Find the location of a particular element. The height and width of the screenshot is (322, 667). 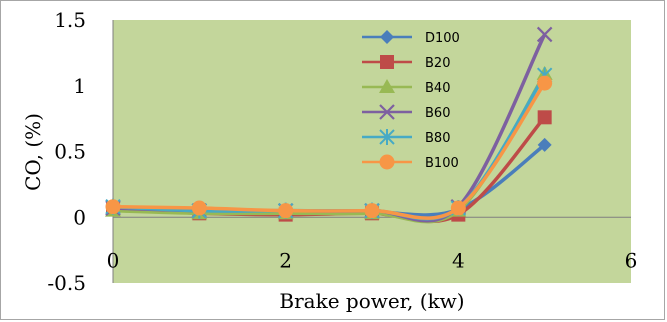

legend-label: B60 is located at coordinates (437, 113).